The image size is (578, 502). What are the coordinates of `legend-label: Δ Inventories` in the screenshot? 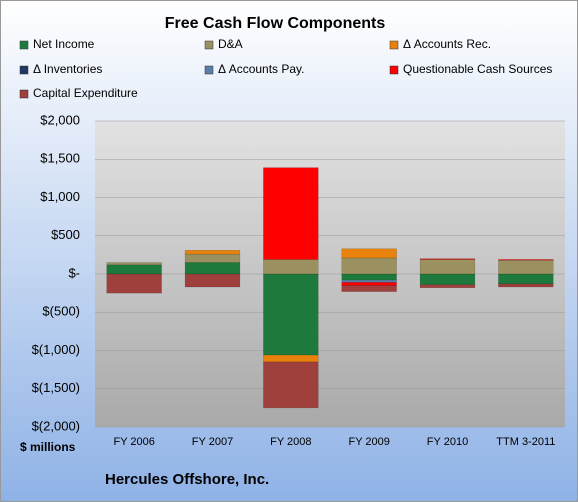 It's located at (67, 69).